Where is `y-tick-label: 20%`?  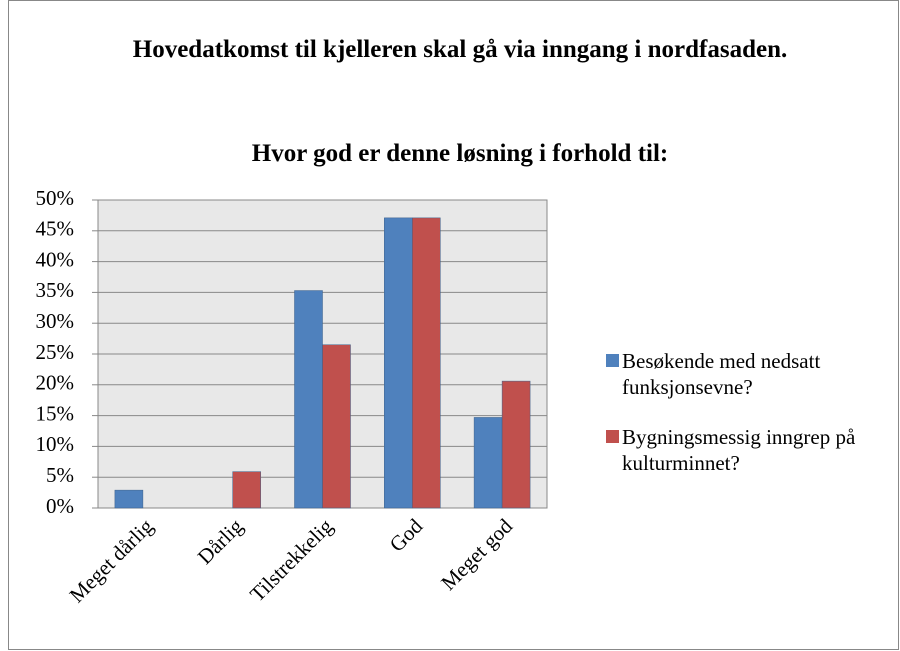
y-tick-label: 20% is located at coordinates (55, 383).